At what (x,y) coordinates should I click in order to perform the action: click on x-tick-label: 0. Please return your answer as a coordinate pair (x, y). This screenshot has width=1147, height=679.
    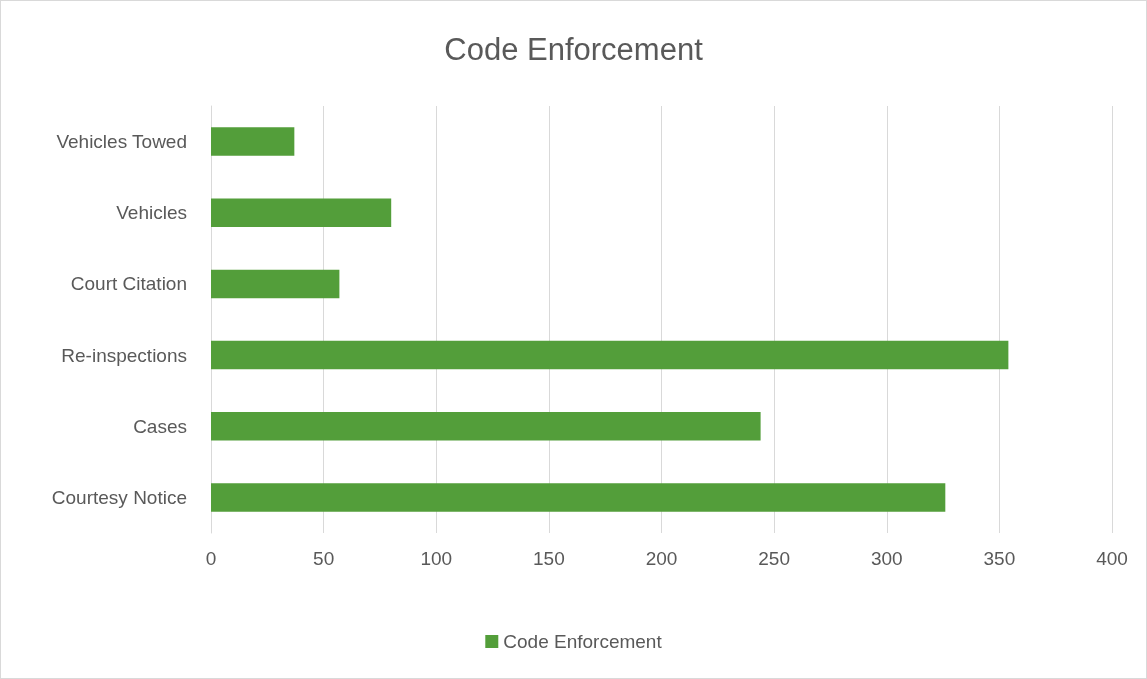
    Looking at the image, I should click on (211, 558).